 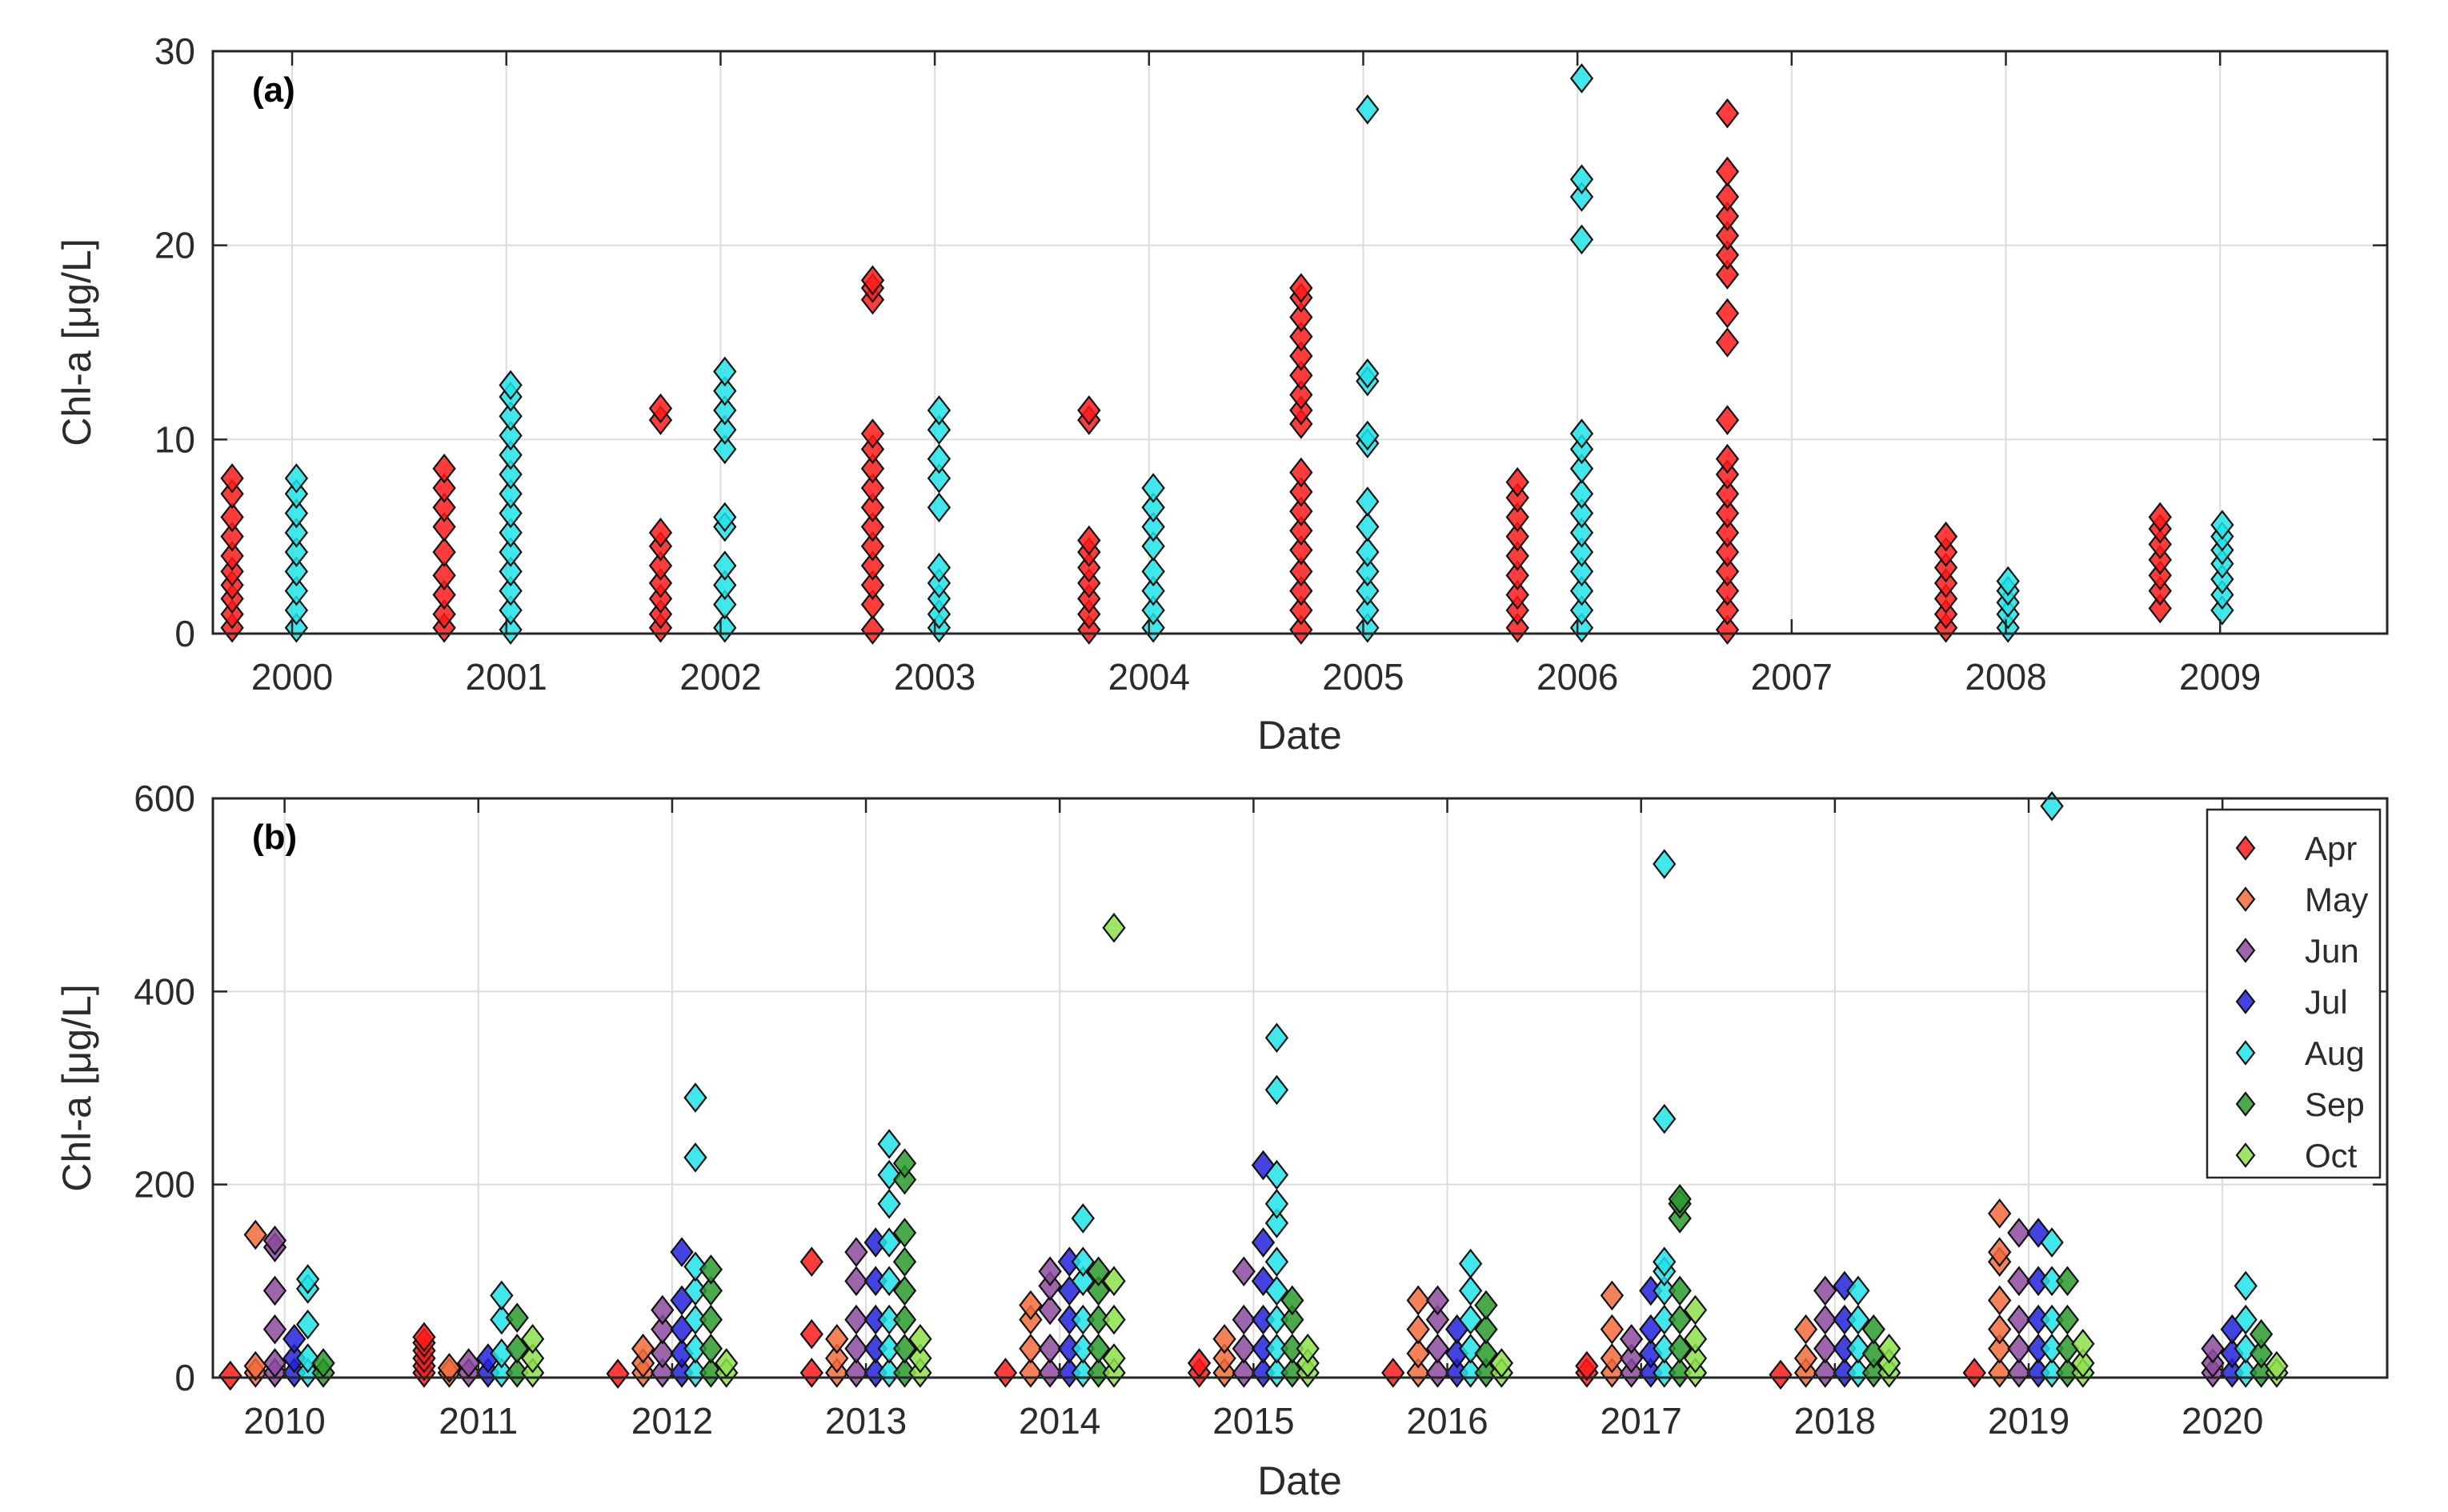 I want to click on legend-label-apr: Apr, so click(x=2331, y=848).